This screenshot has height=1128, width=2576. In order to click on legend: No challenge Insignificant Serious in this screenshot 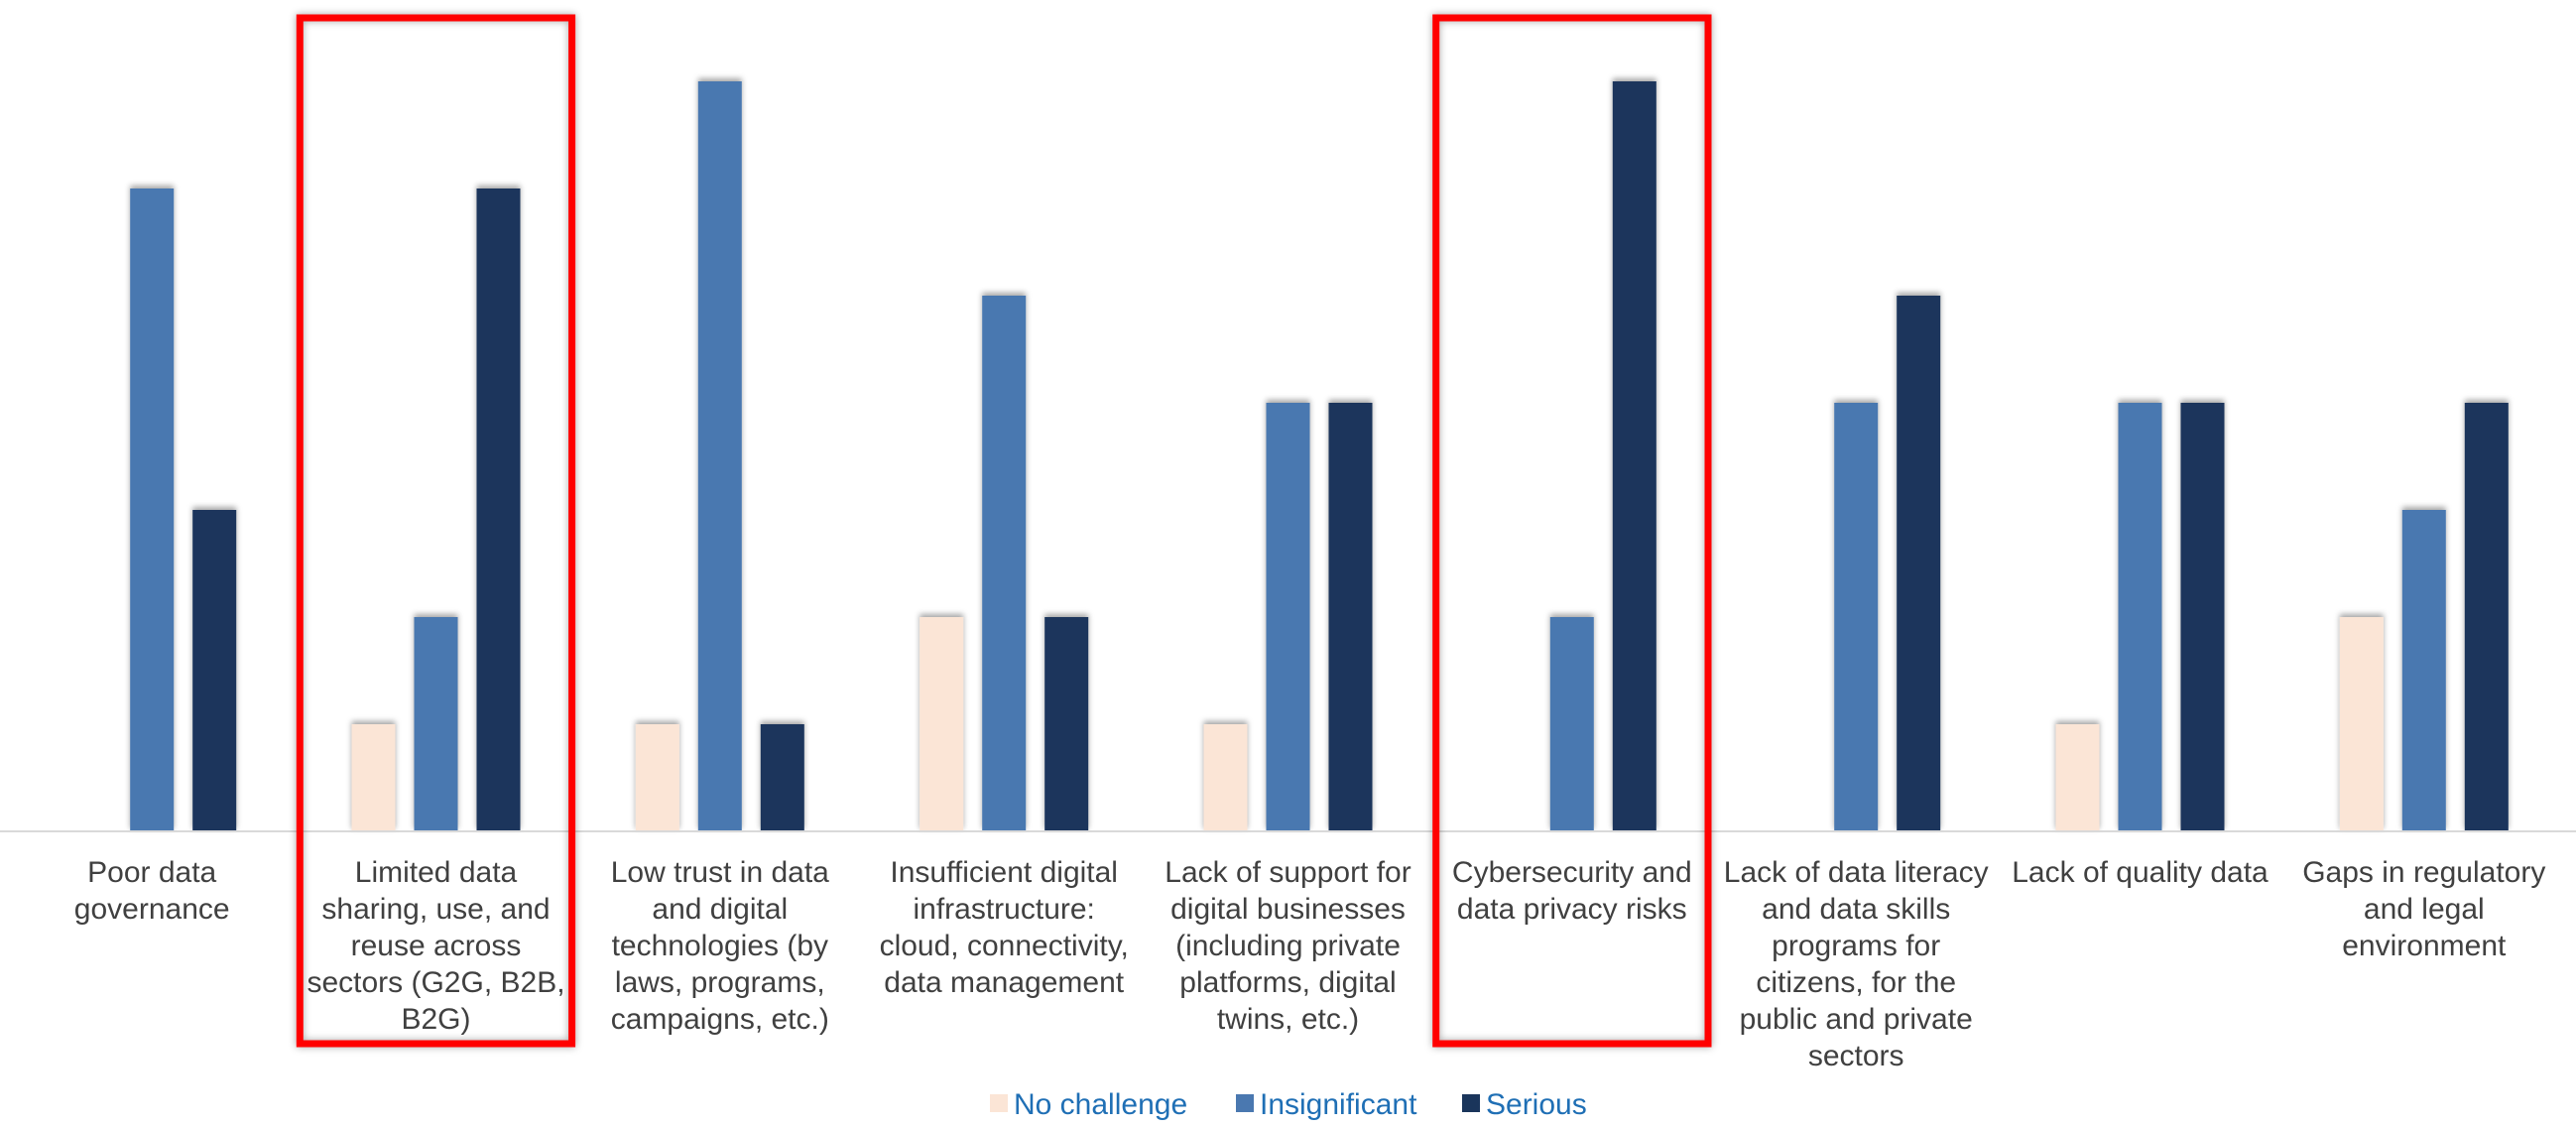, I will do `click(1288, 1105)`.